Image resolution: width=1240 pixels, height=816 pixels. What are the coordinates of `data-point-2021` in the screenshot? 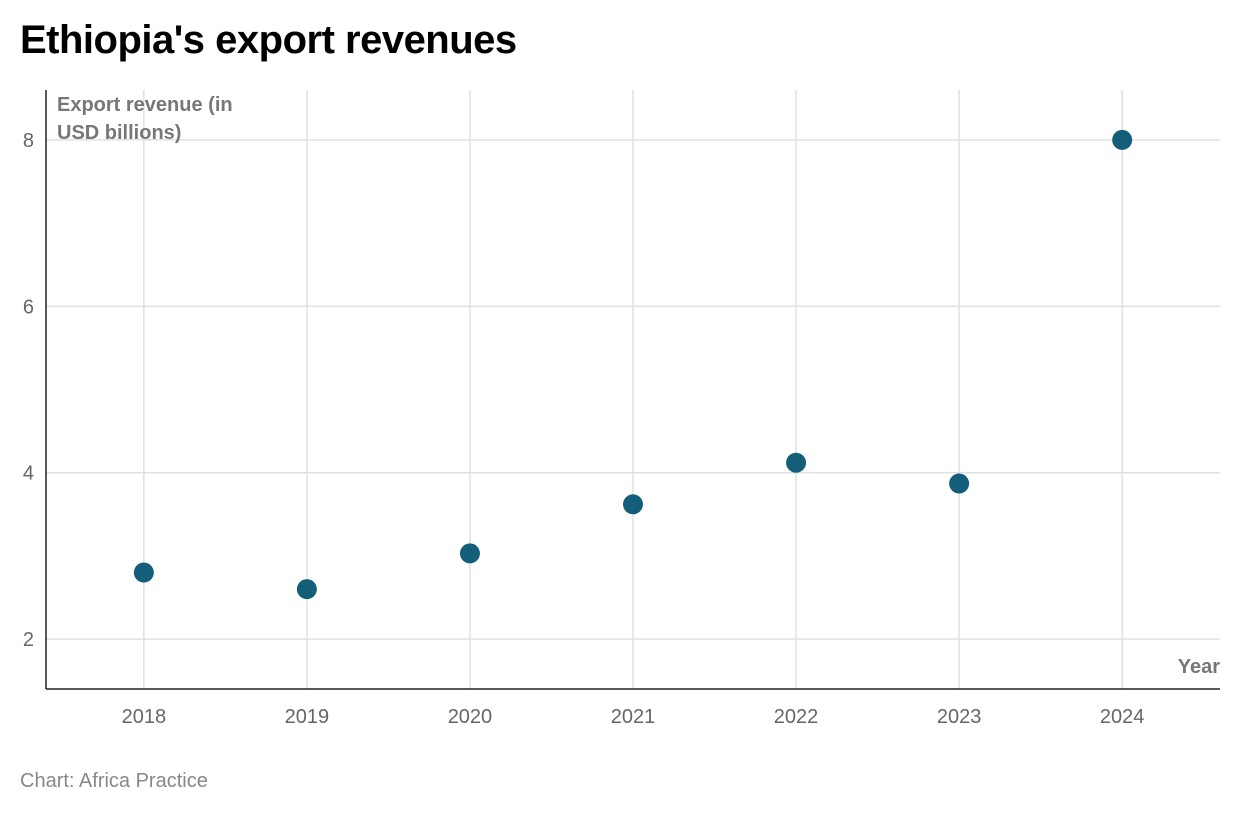 It's located at (633, 504).